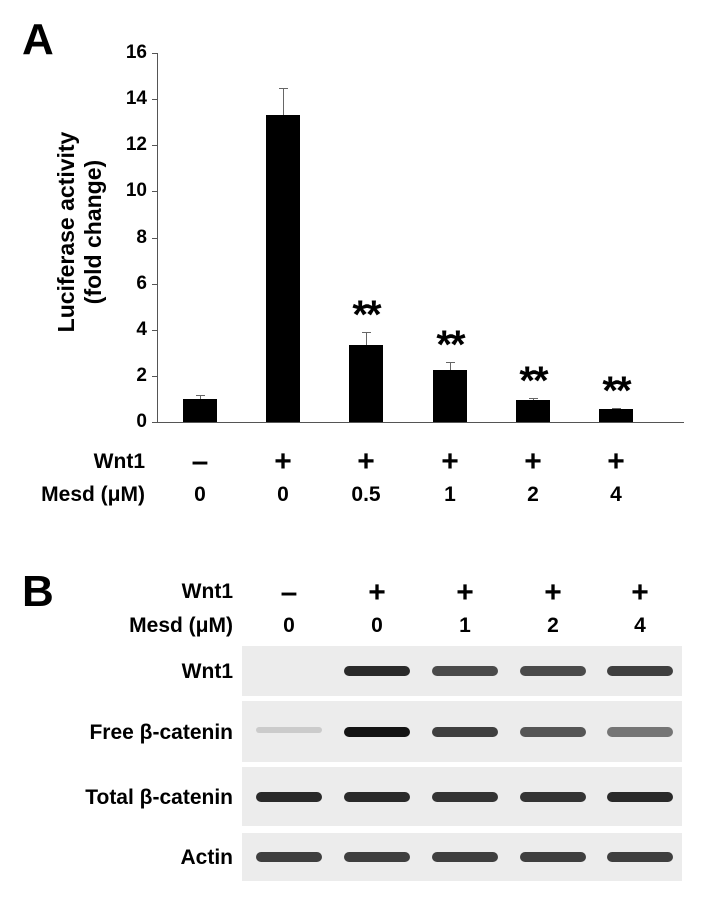 This screenshot has height=897, width=701. I want to click on row-label-wnt1: Wnt1, so click(119, 461).